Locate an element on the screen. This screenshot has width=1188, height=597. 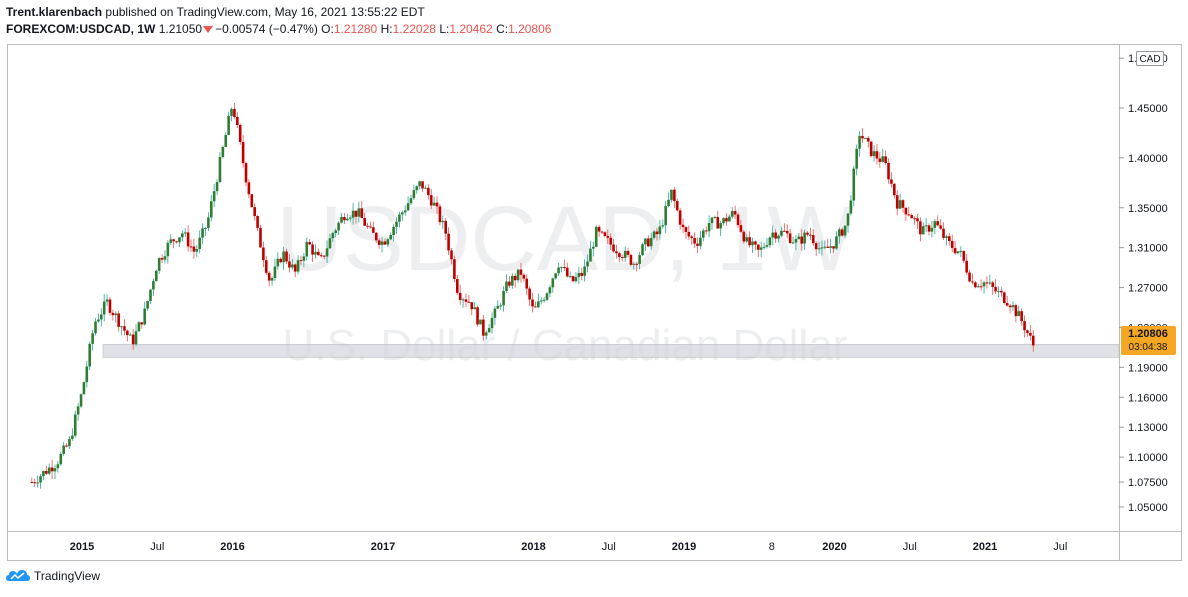
x-tick-label: Jul is located at coordinates (910, 547).